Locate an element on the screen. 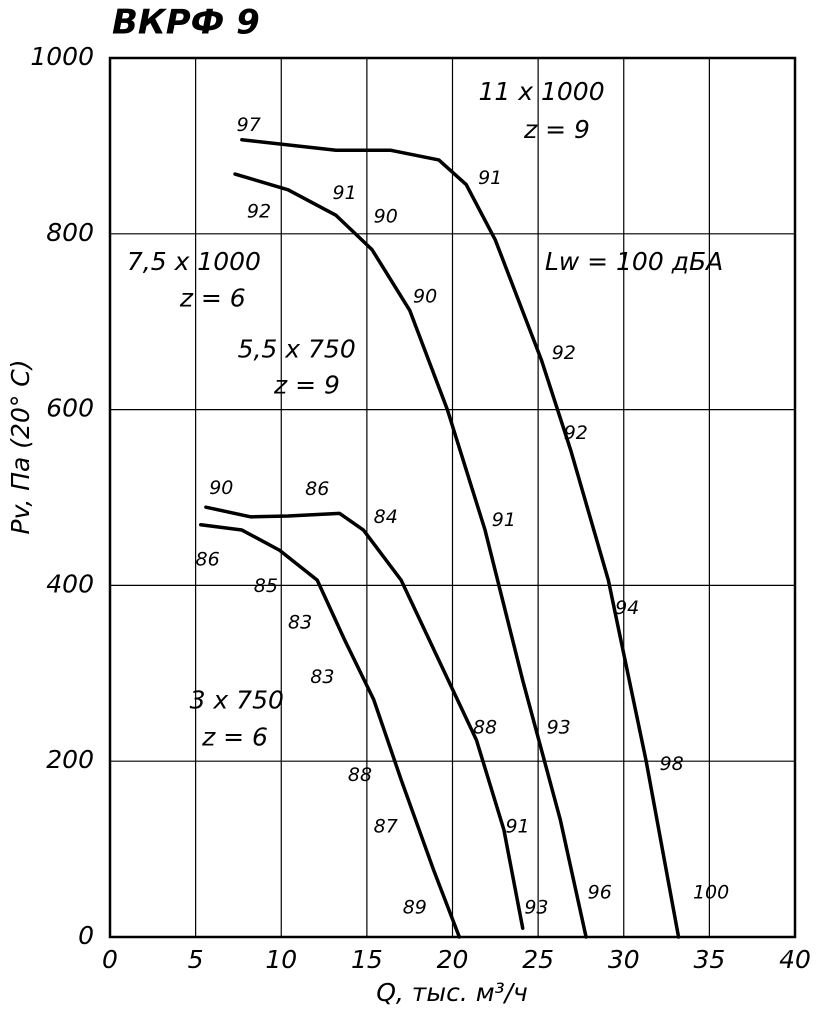 The width and height of the screenshot is (824, 1016). y-tick-label: 1000 is located at coordinates (62, 56).